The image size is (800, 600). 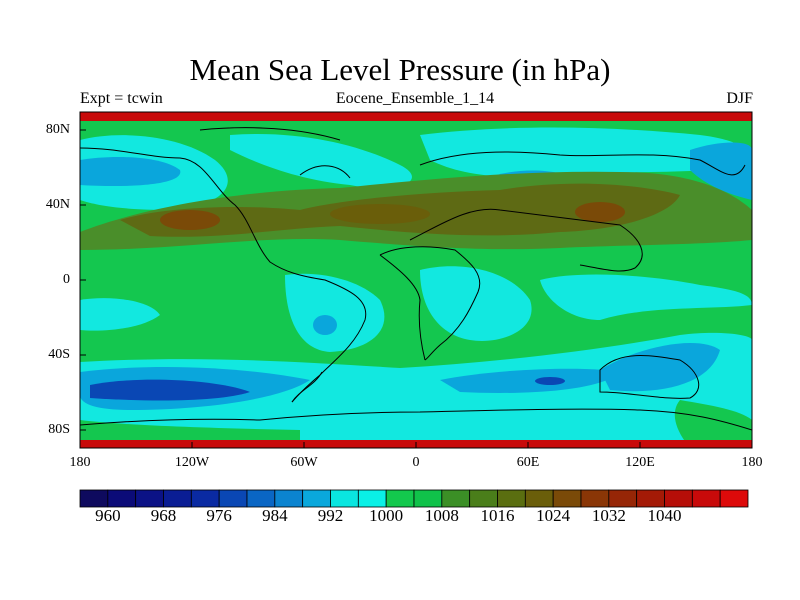 What do you see at coordinates (121, 98) in the screenshot?
I see `experiment-label: Expt = tcwin` at bounding box center [121, 98].